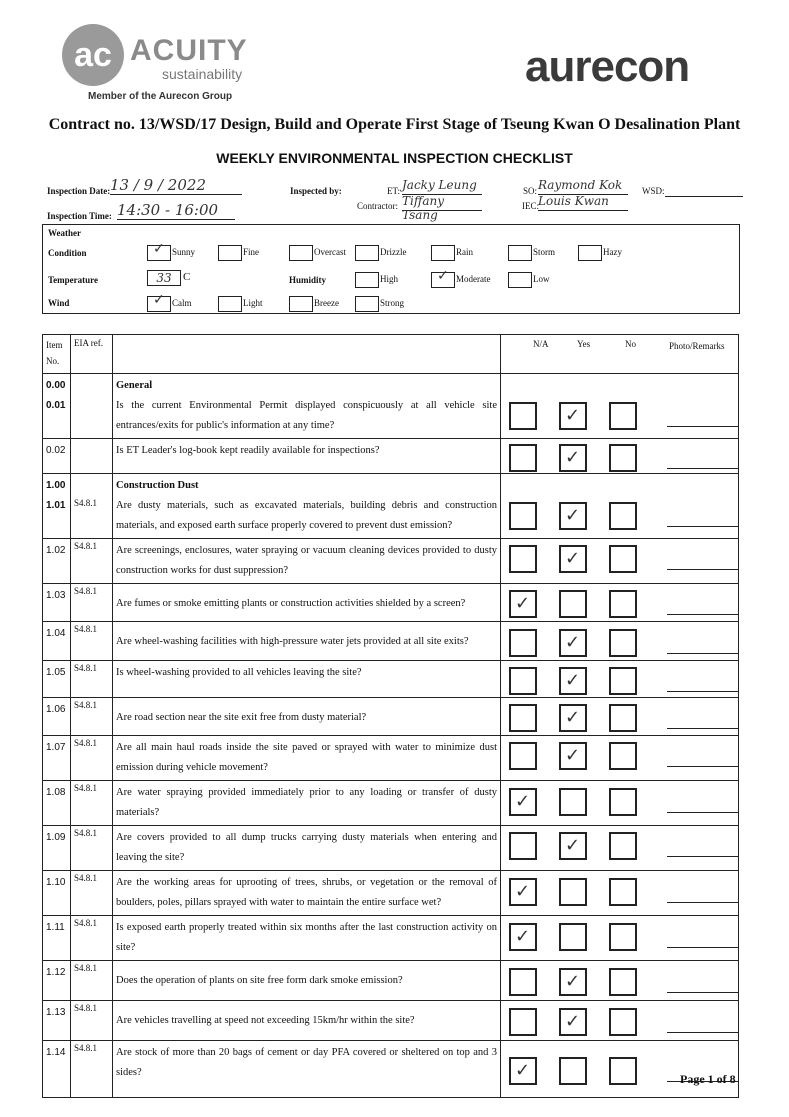  What do you see at coordinates (443, 278) in the screenshot?
I see `checkbox-moderate: ✓` at bounding box center [443, 278].